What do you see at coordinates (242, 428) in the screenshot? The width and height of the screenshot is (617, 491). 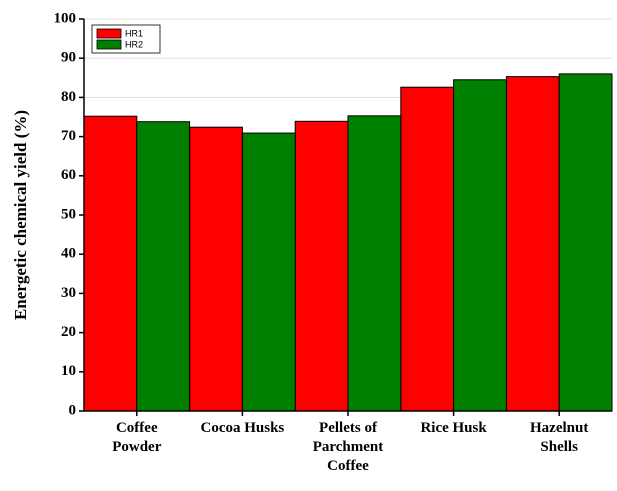 I see `x-tick-label: Cocoa Husks` at bounding box center [242, 428].